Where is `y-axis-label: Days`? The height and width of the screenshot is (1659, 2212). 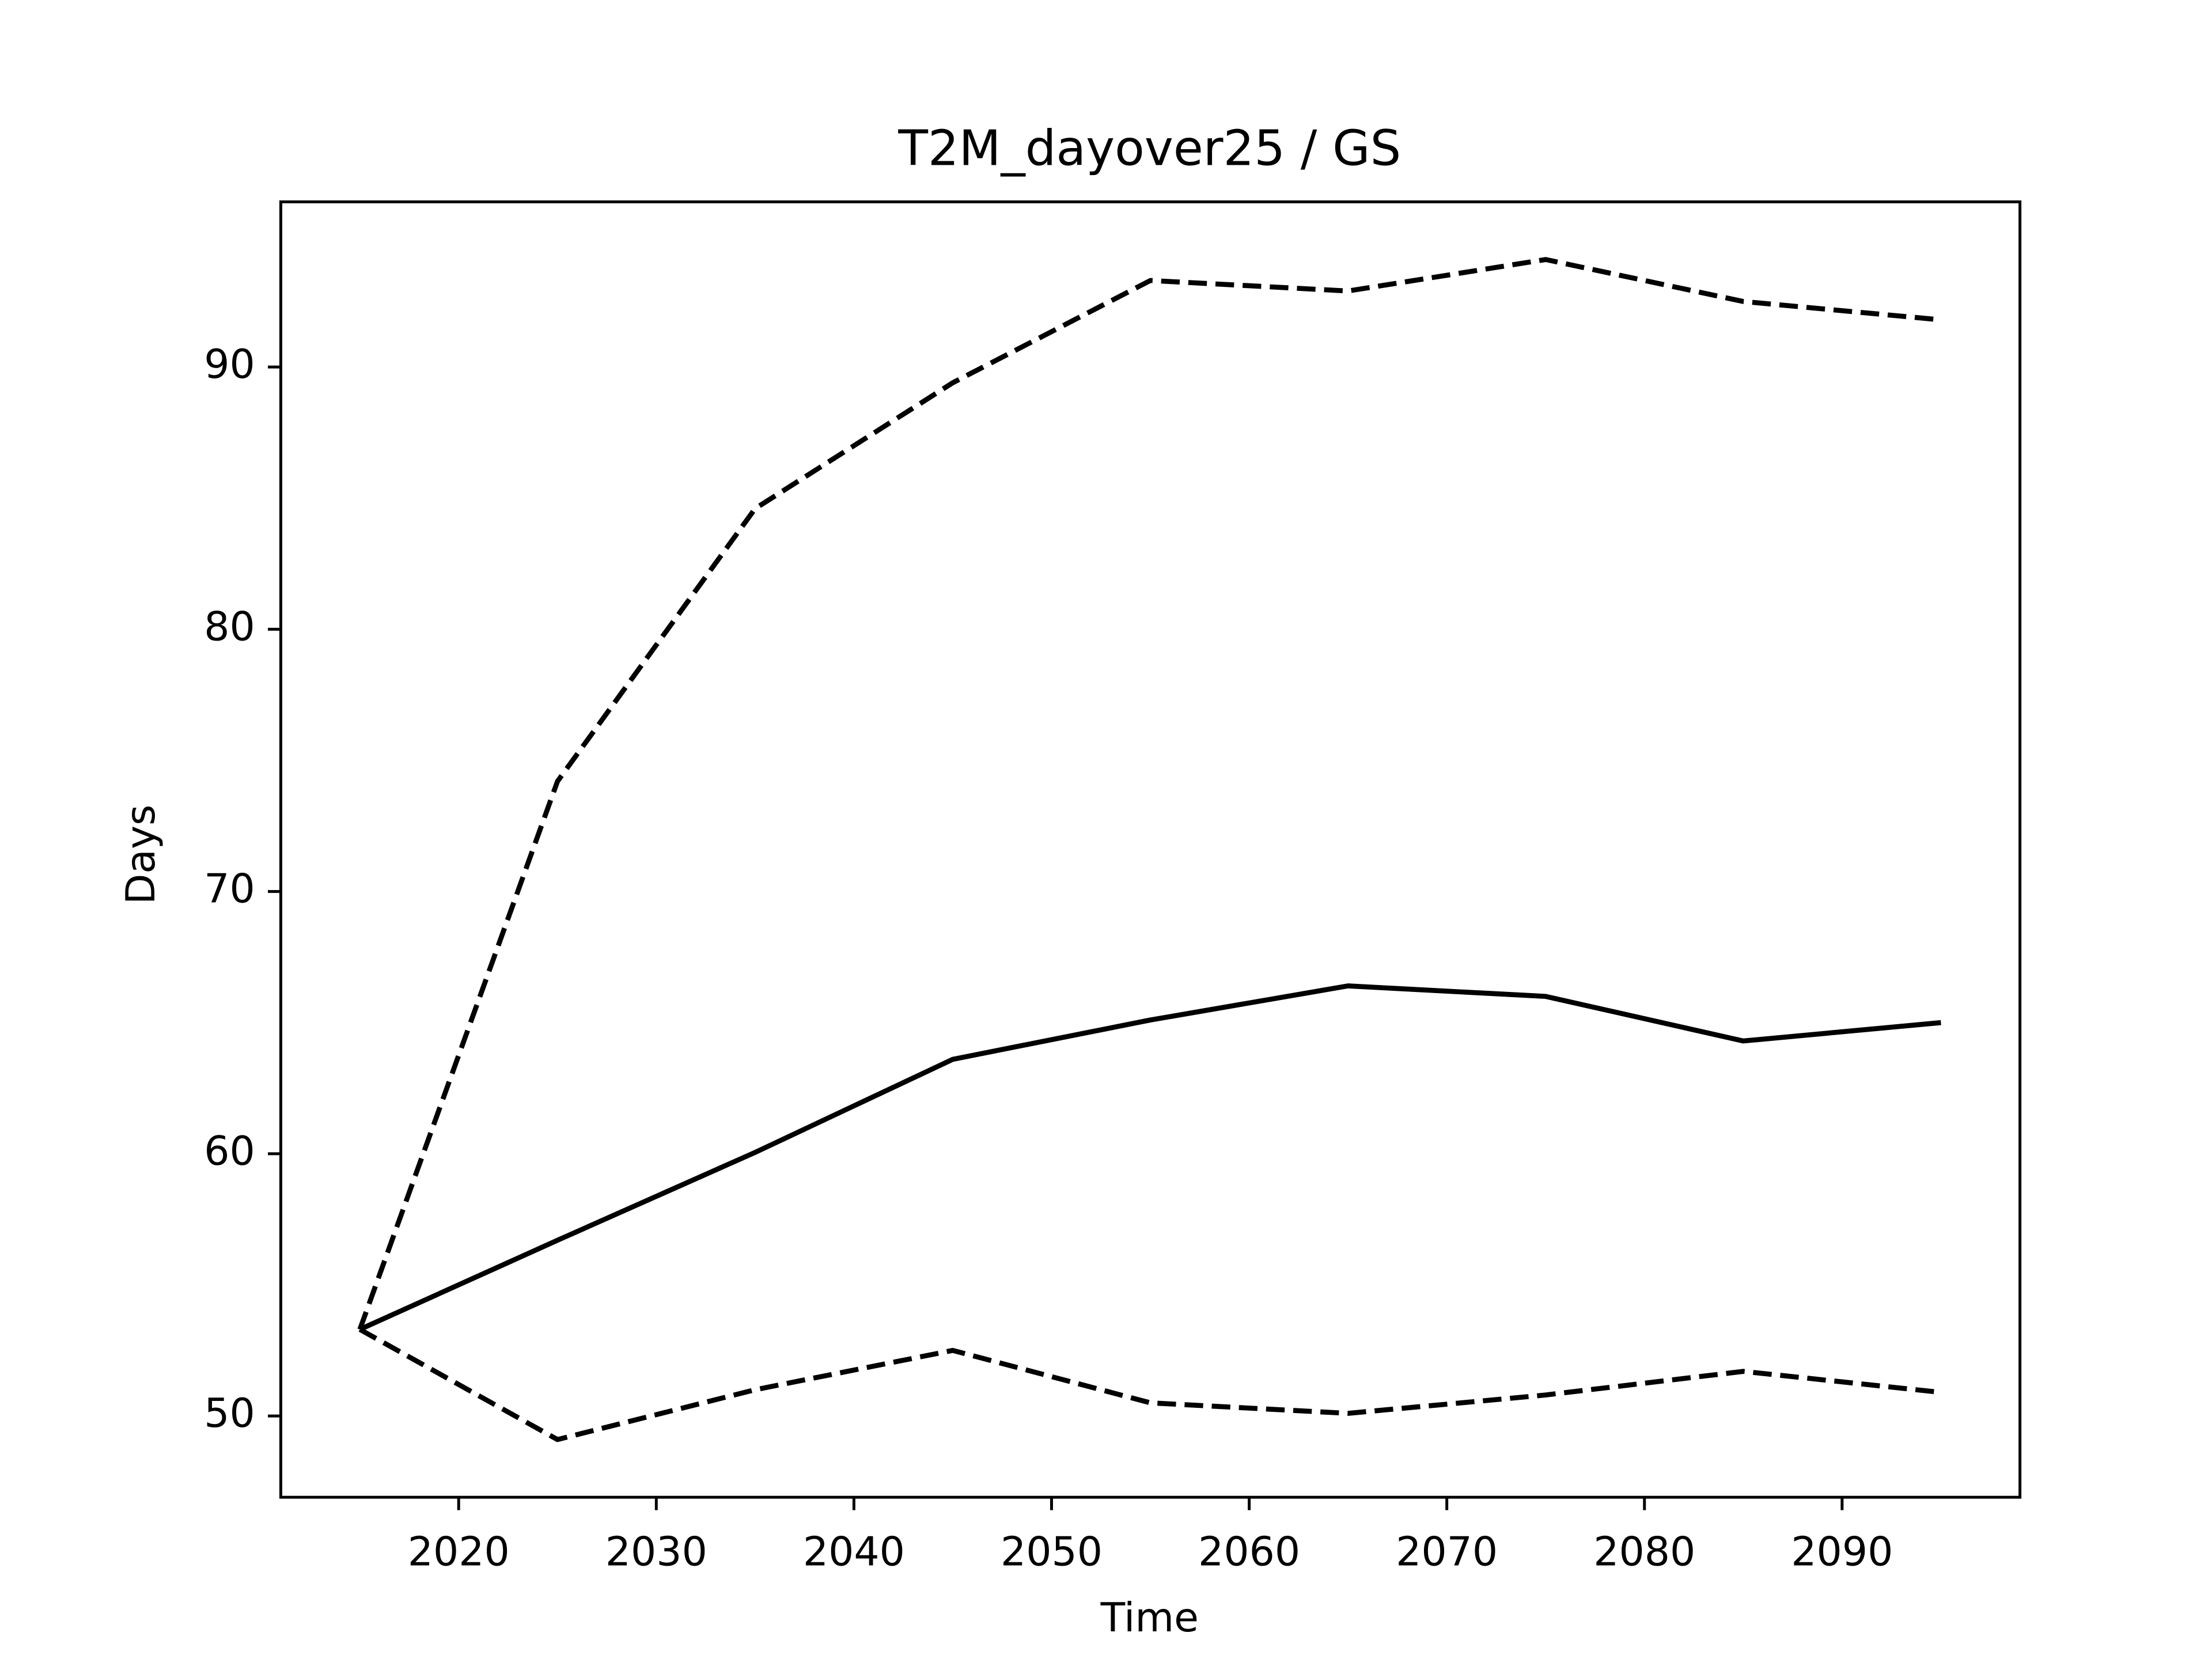 y-axis-label: Days is located at coordinates (141, 855).